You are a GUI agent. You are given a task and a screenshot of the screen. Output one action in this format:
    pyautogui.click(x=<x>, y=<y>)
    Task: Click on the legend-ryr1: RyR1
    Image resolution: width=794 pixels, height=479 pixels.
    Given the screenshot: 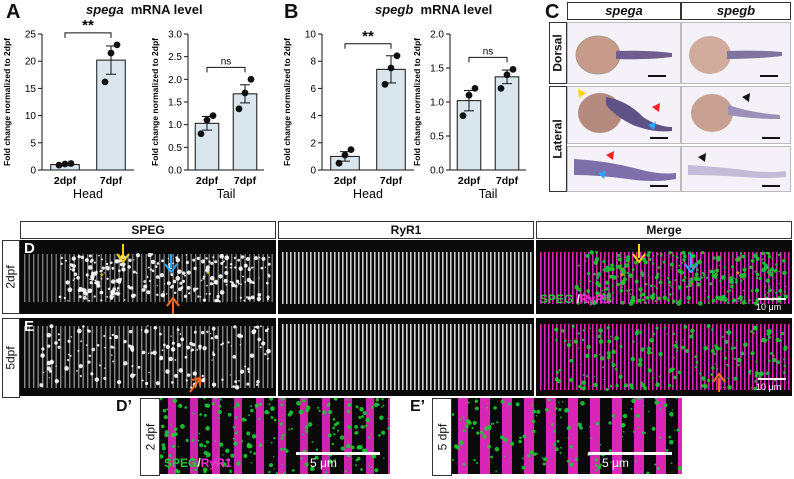 What is the action you would take?
    pyautogui.click(x=595, y=299)
    